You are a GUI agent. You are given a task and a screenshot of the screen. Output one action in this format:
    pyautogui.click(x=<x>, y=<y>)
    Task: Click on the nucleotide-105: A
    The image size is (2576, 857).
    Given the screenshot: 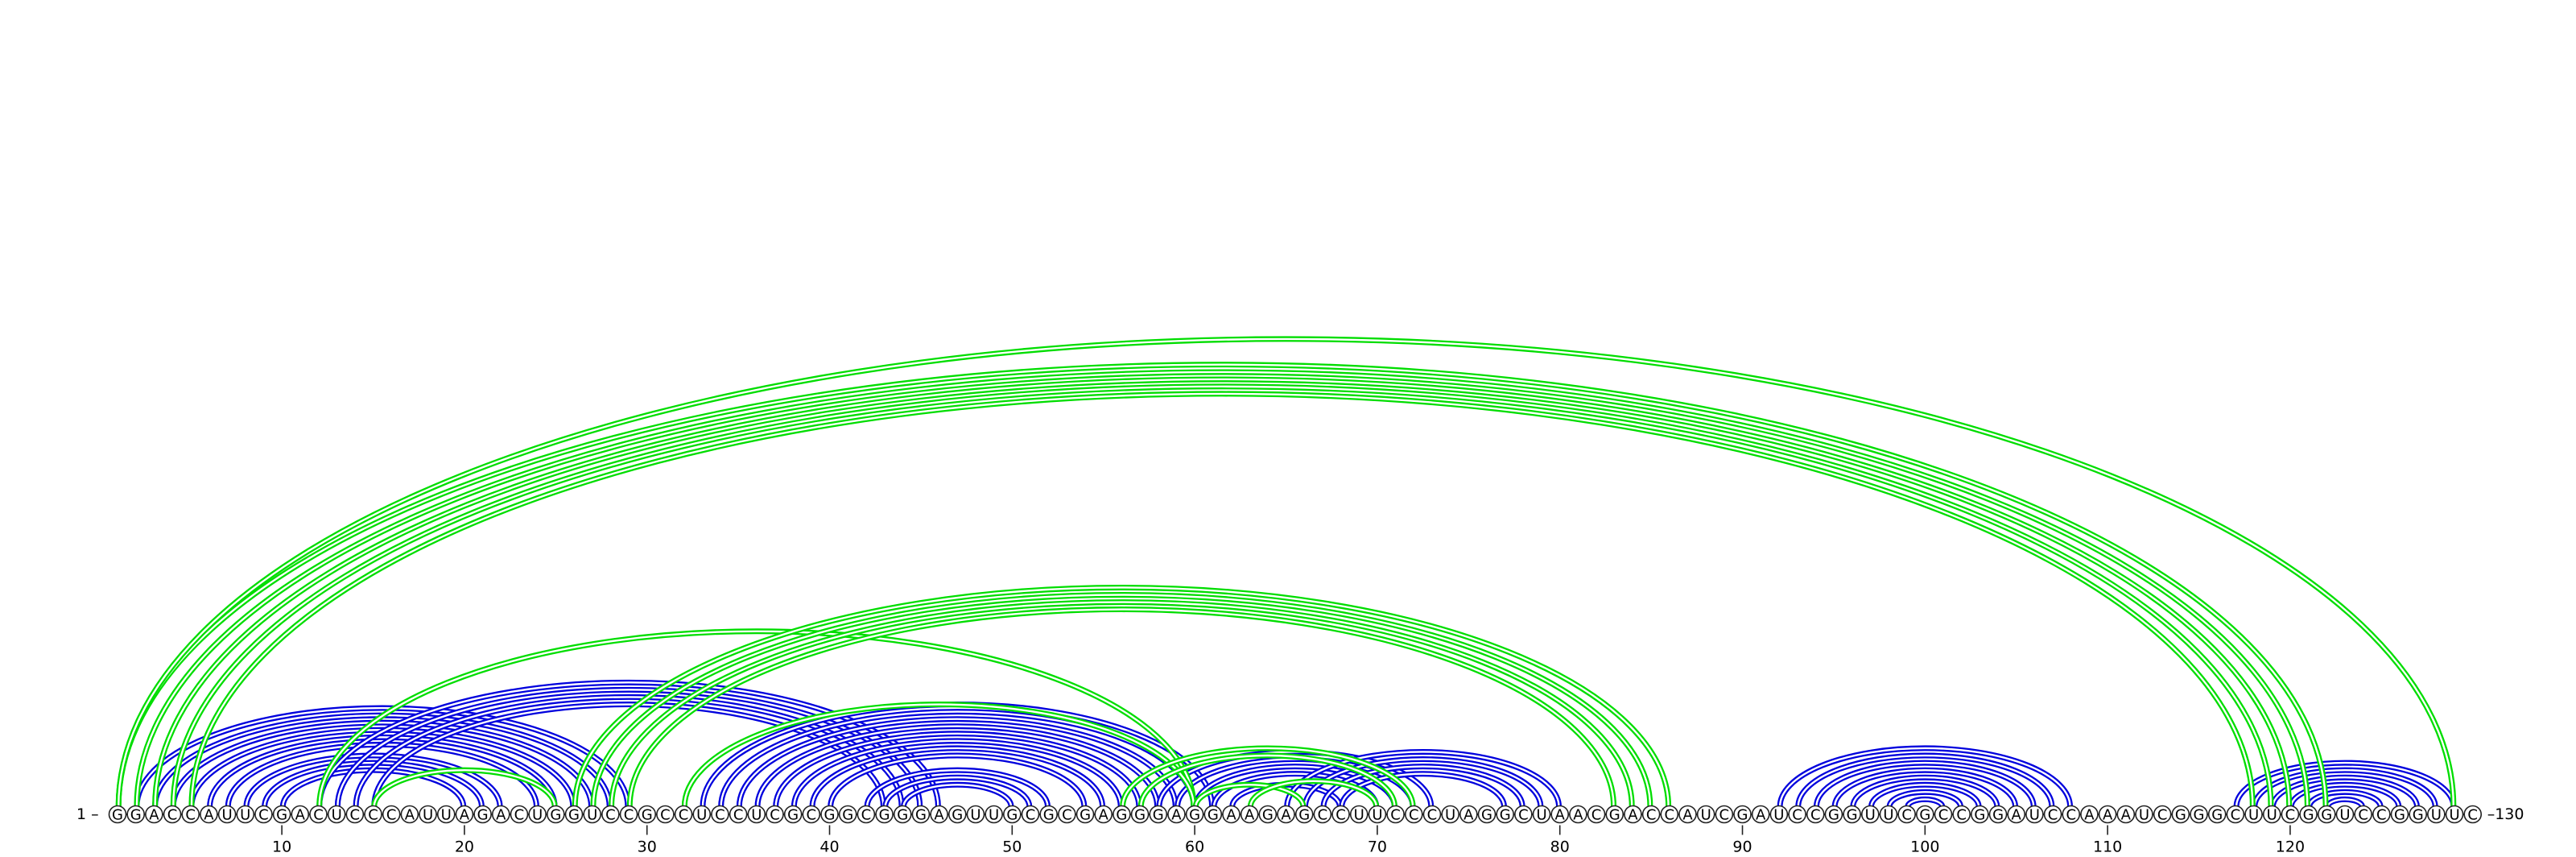 What is the action you would take?
    pyautogui.click(x=2016, y=814)
    